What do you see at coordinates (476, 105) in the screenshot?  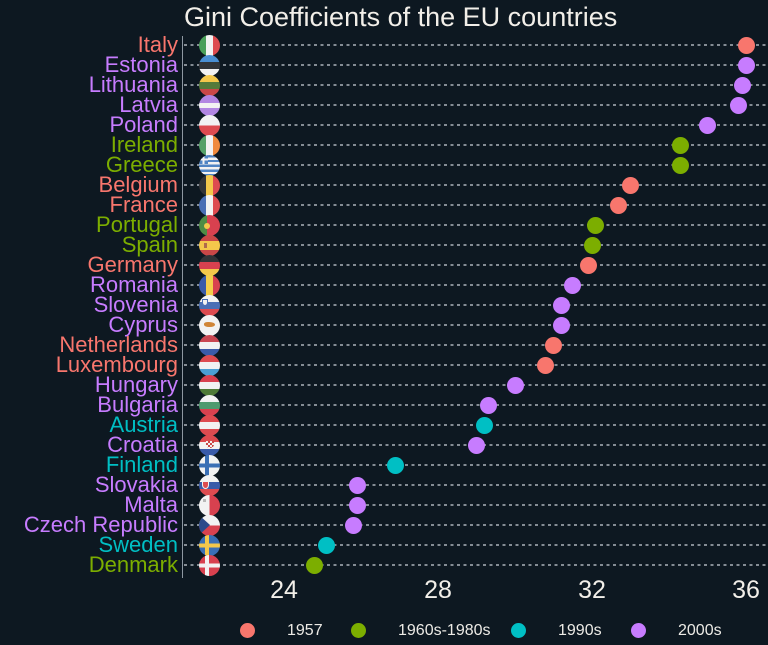 I see `gridline-latvia` at bounding box center [476, 105].